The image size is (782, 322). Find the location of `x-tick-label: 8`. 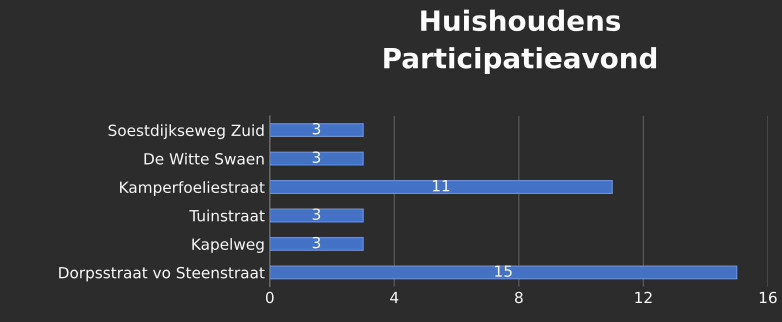

x-tick-label: 8 is located at coordinates (519, 298).